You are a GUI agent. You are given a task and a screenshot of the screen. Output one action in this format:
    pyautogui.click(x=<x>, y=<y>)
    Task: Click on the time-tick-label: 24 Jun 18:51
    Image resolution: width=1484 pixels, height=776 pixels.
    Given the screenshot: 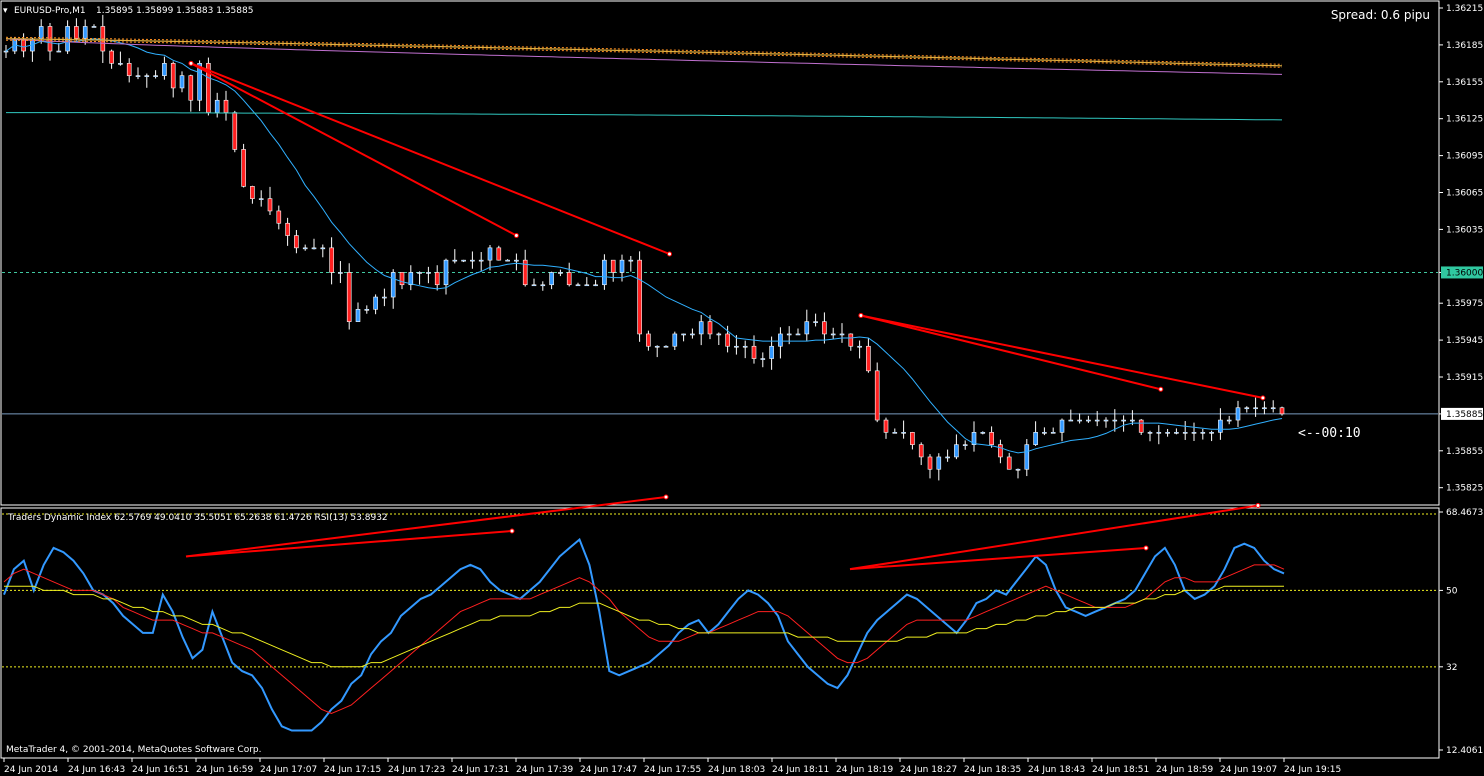 What is the action you would take?
    pyautogui.click(x=1120, y=770)
    